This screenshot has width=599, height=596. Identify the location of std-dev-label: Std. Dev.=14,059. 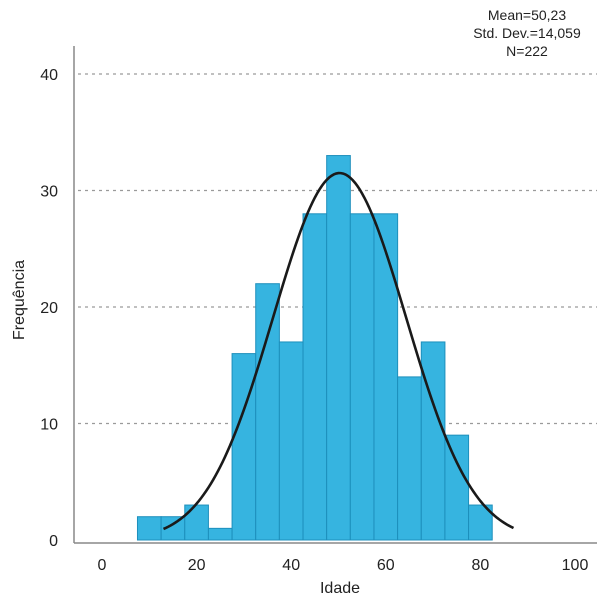
(527, 33).